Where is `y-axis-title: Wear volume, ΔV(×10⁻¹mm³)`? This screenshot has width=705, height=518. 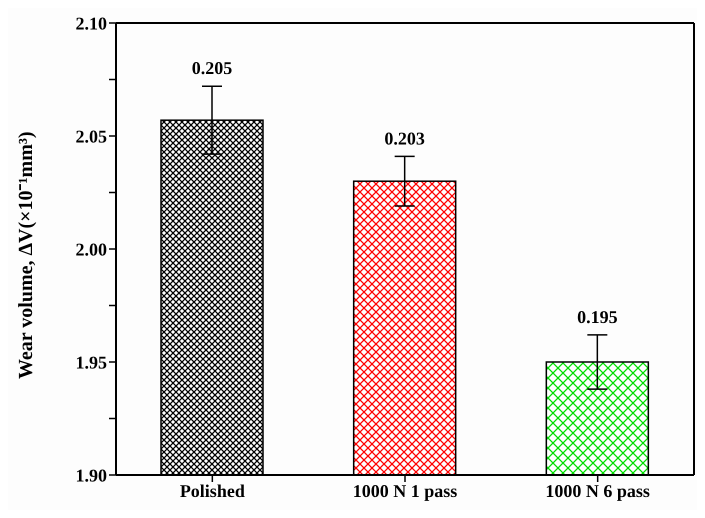
y-axis-title: Wear volume, ΔV(×10⁻¹mm³) is located at coordinates (26, 255).